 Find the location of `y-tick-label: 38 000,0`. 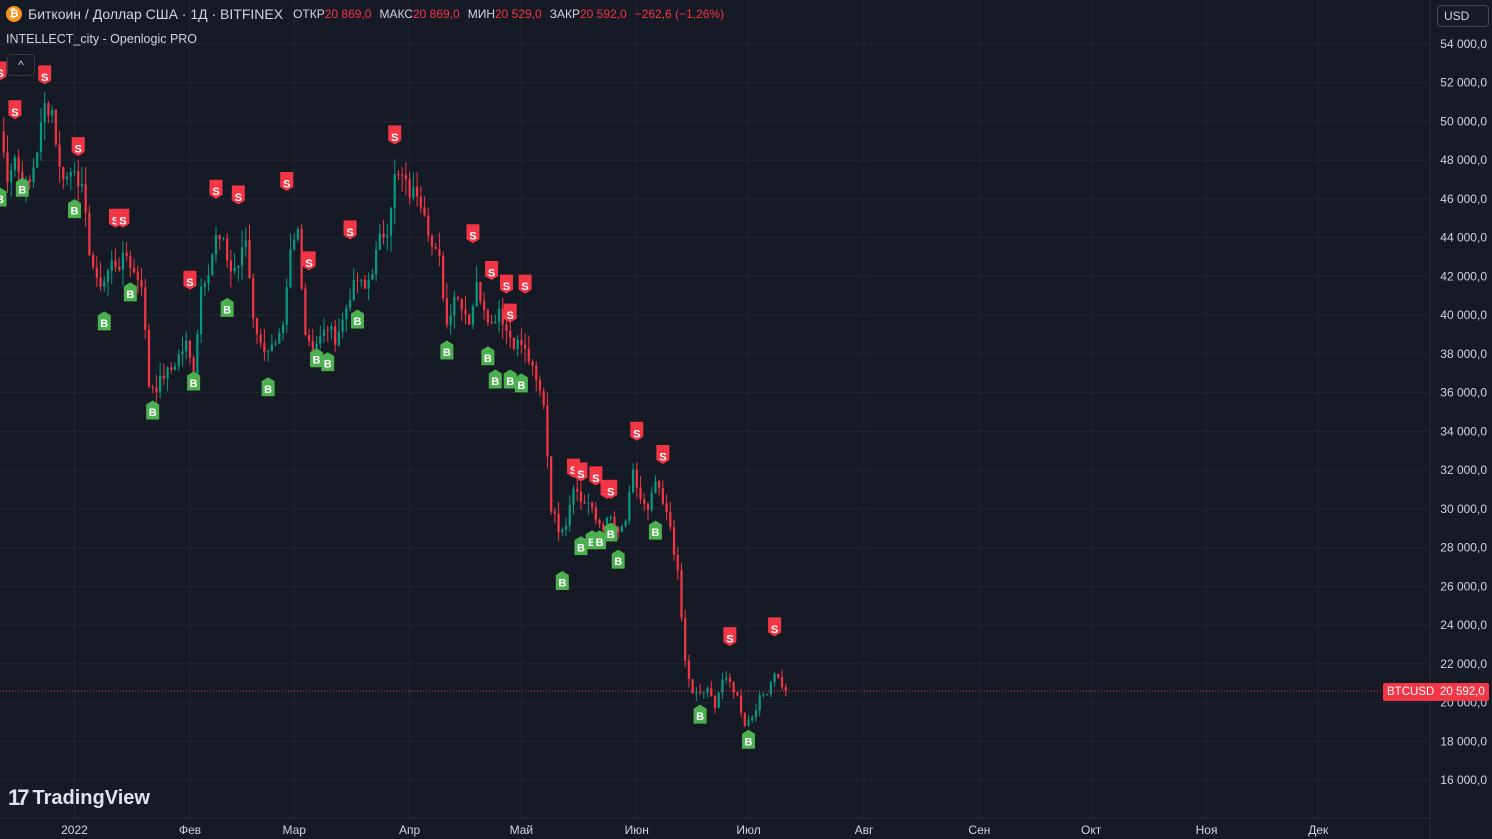

y-tick-label: 38 000,0 is located at coordinates (1463, 354).